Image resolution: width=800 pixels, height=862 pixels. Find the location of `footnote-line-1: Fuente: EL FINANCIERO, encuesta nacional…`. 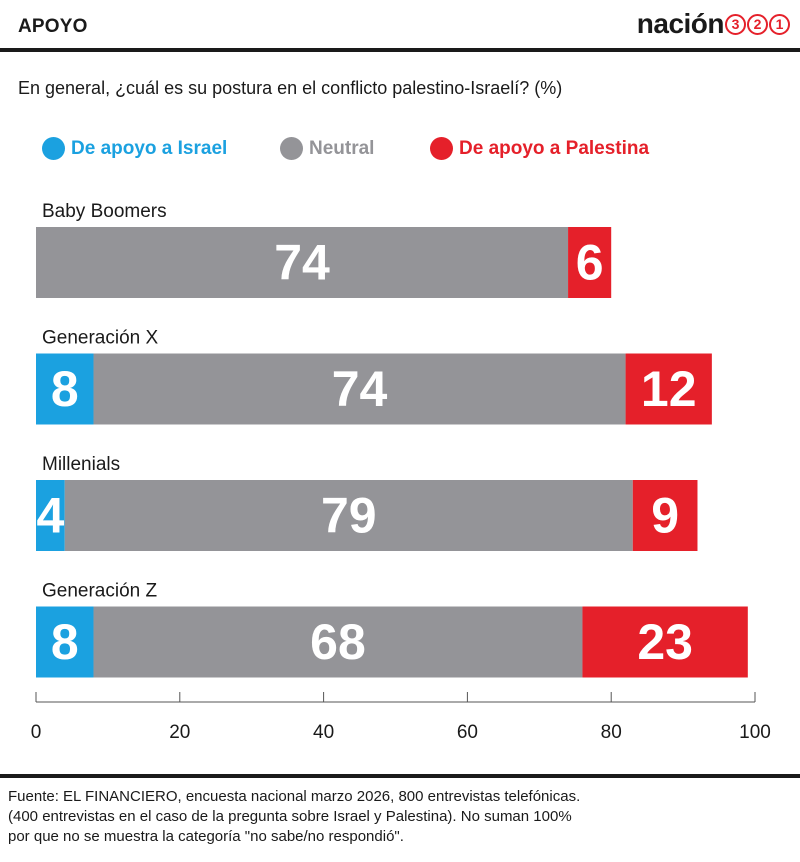

footnote-line-1: Fuente: EL FINANCIERO, encuesta nacional… is located at coordinates (294, 796).